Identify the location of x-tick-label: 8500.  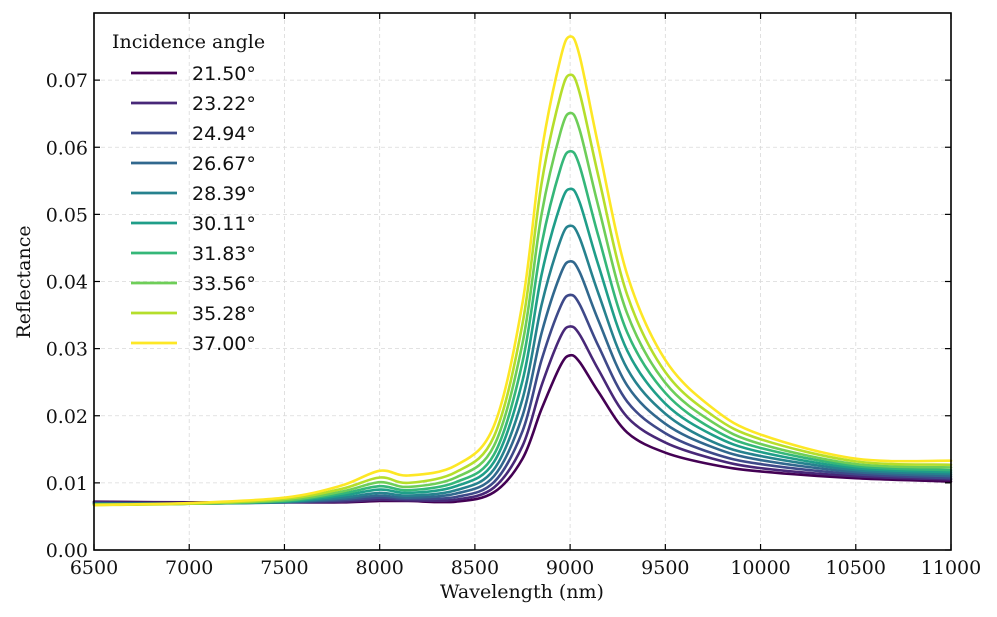
(475, 568).